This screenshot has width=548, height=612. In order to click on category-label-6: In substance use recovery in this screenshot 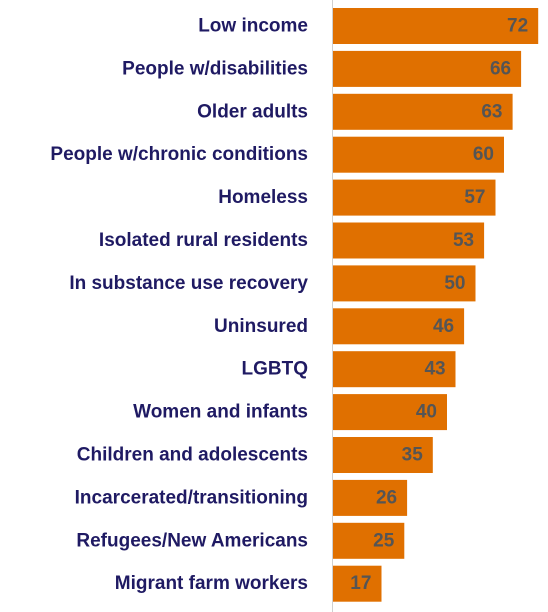, I will do `click(188, 283)`.